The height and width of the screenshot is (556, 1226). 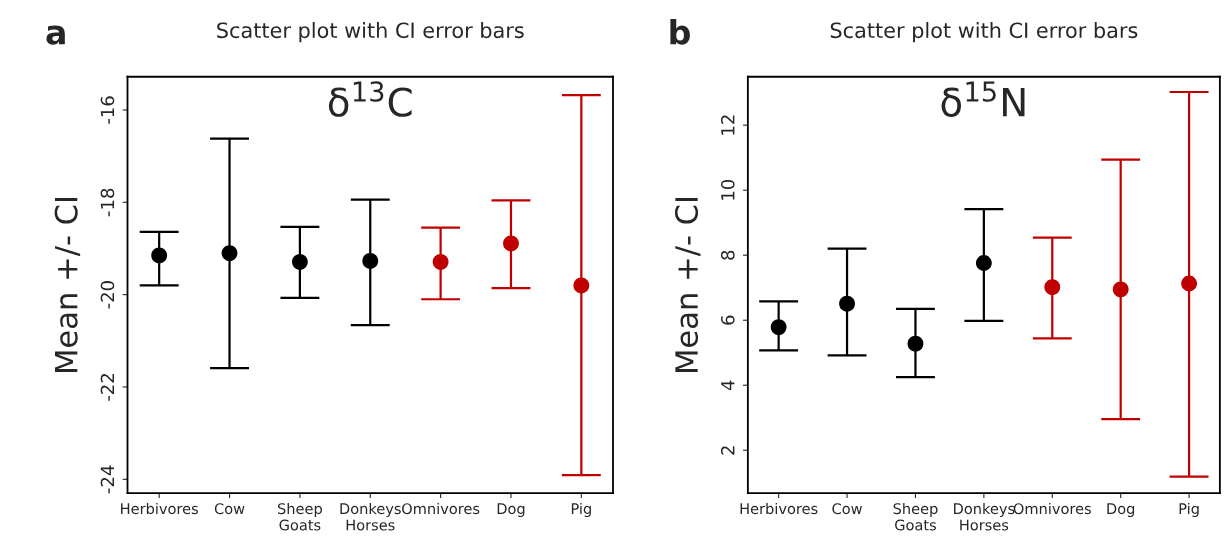 What do you see at coordinates (727, 450) in the screenshot?
I see `y-tick-label: 2` at bounding box center [727, 450].